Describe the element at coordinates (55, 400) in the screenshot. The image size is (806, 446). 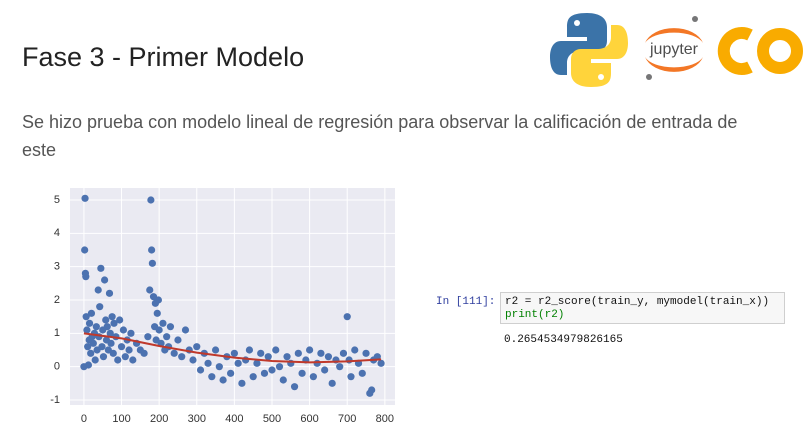
I see `y-tick-label: -1` at that location.